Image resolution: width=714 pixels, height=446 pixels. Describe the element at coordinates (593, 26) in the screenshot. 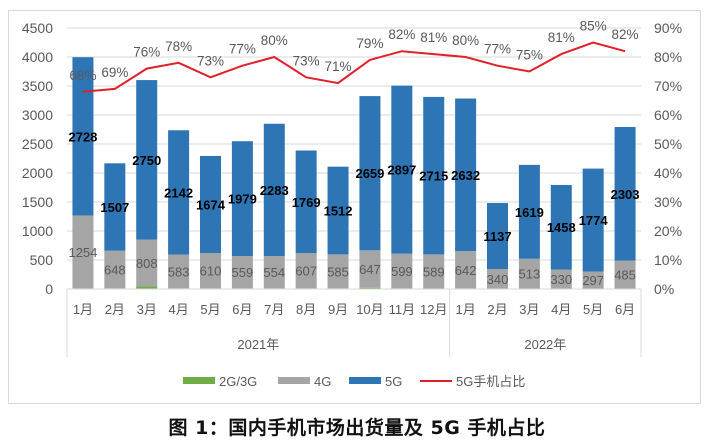

I see `label-5g-share: 85%` at that location.